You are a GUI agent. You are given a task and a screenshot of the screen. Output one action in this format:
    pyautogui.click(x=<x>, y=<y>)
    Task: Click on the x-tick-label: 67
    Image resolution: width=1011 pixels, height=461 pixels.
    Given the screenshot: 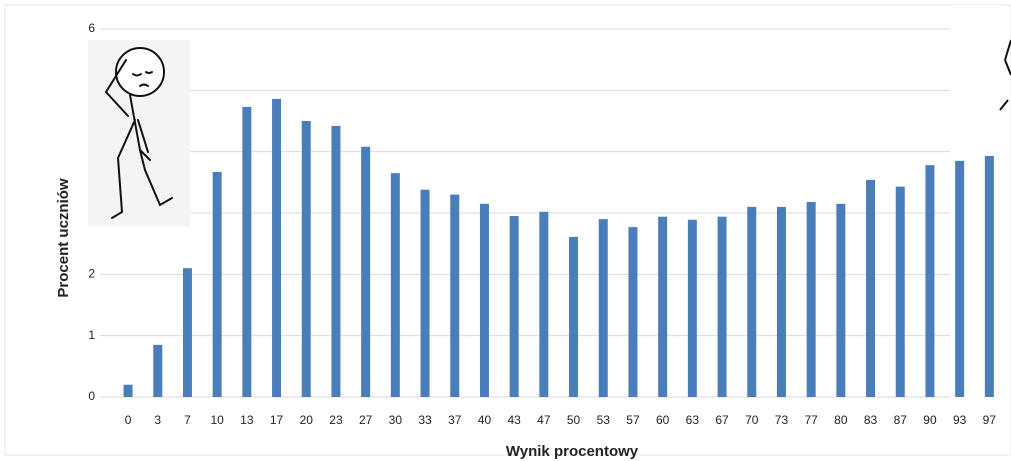 What is the action you would take?
    pyautogui.click(x=722, y=420)
    